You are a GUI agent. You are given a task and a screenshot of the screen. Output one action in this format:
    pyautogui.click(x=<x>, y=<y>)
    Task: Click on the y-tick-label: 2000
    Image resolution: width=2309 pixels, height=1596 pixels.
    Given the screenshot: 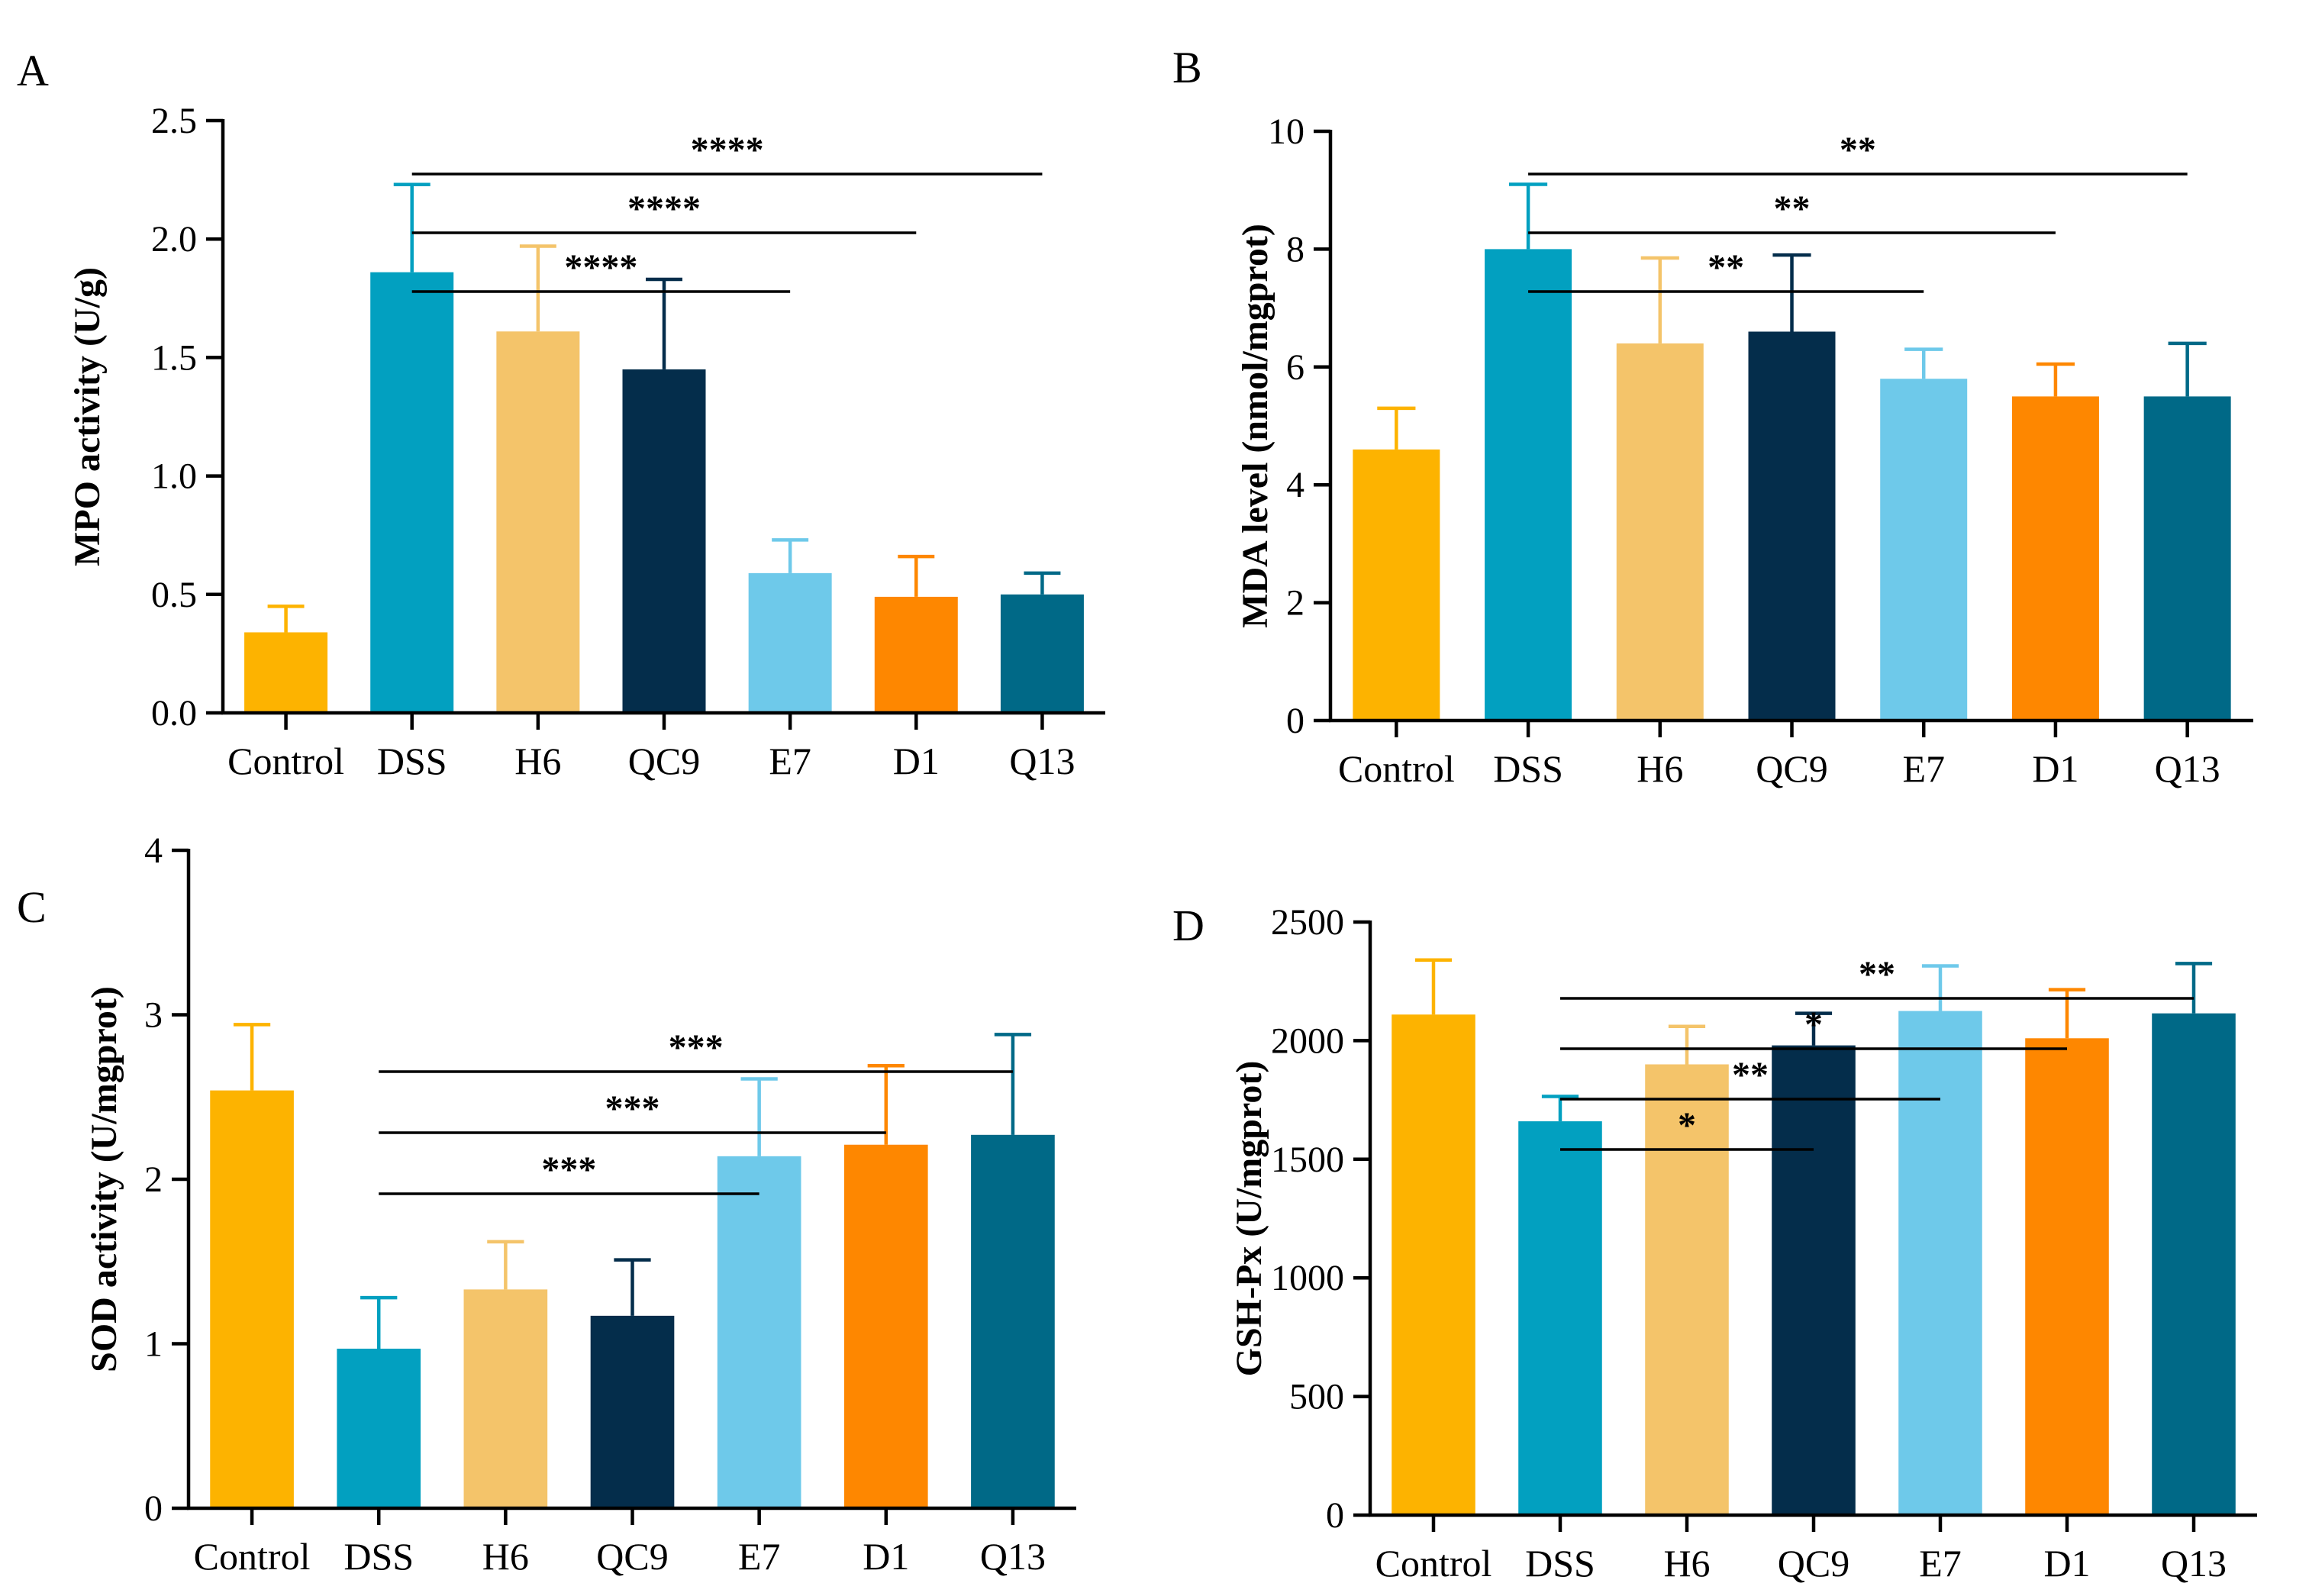 What is the action you would take?
    pyautogui.click(x=1307, y=1041)
    